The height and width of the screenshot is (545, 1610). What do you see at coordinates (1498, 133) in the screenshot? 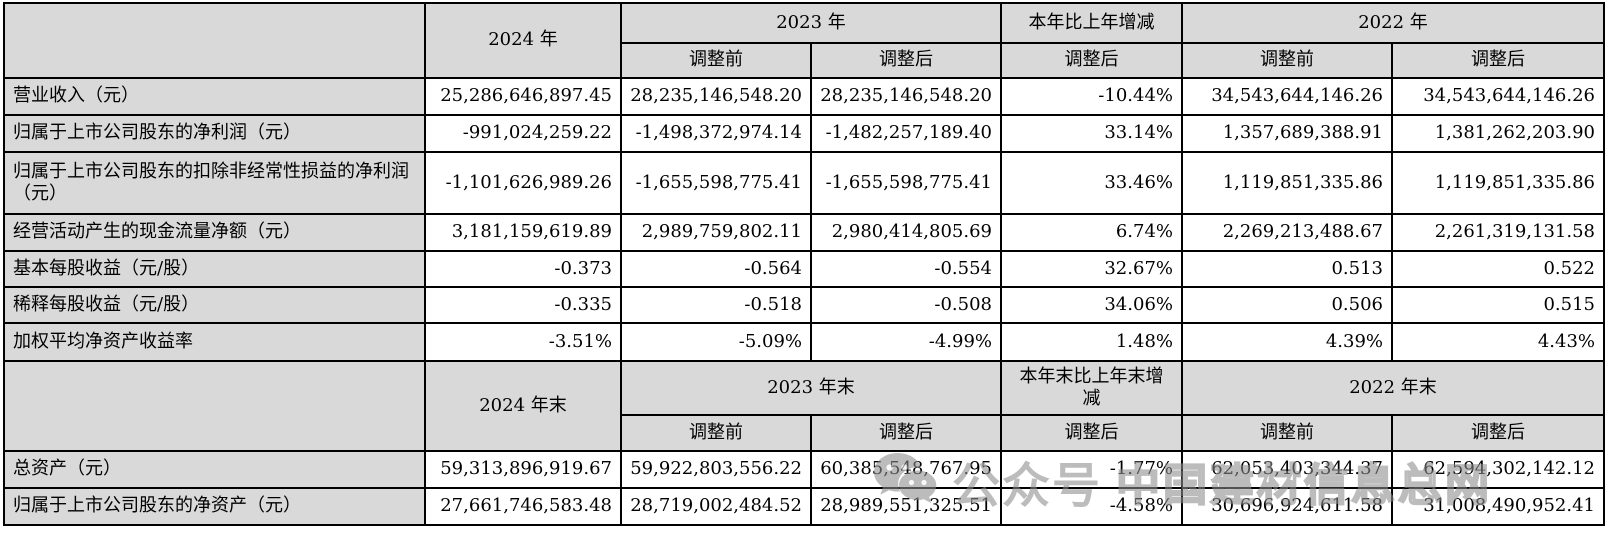
I see `value-cell: 1,381,262,203.90` at bounding box center [1498, 133].